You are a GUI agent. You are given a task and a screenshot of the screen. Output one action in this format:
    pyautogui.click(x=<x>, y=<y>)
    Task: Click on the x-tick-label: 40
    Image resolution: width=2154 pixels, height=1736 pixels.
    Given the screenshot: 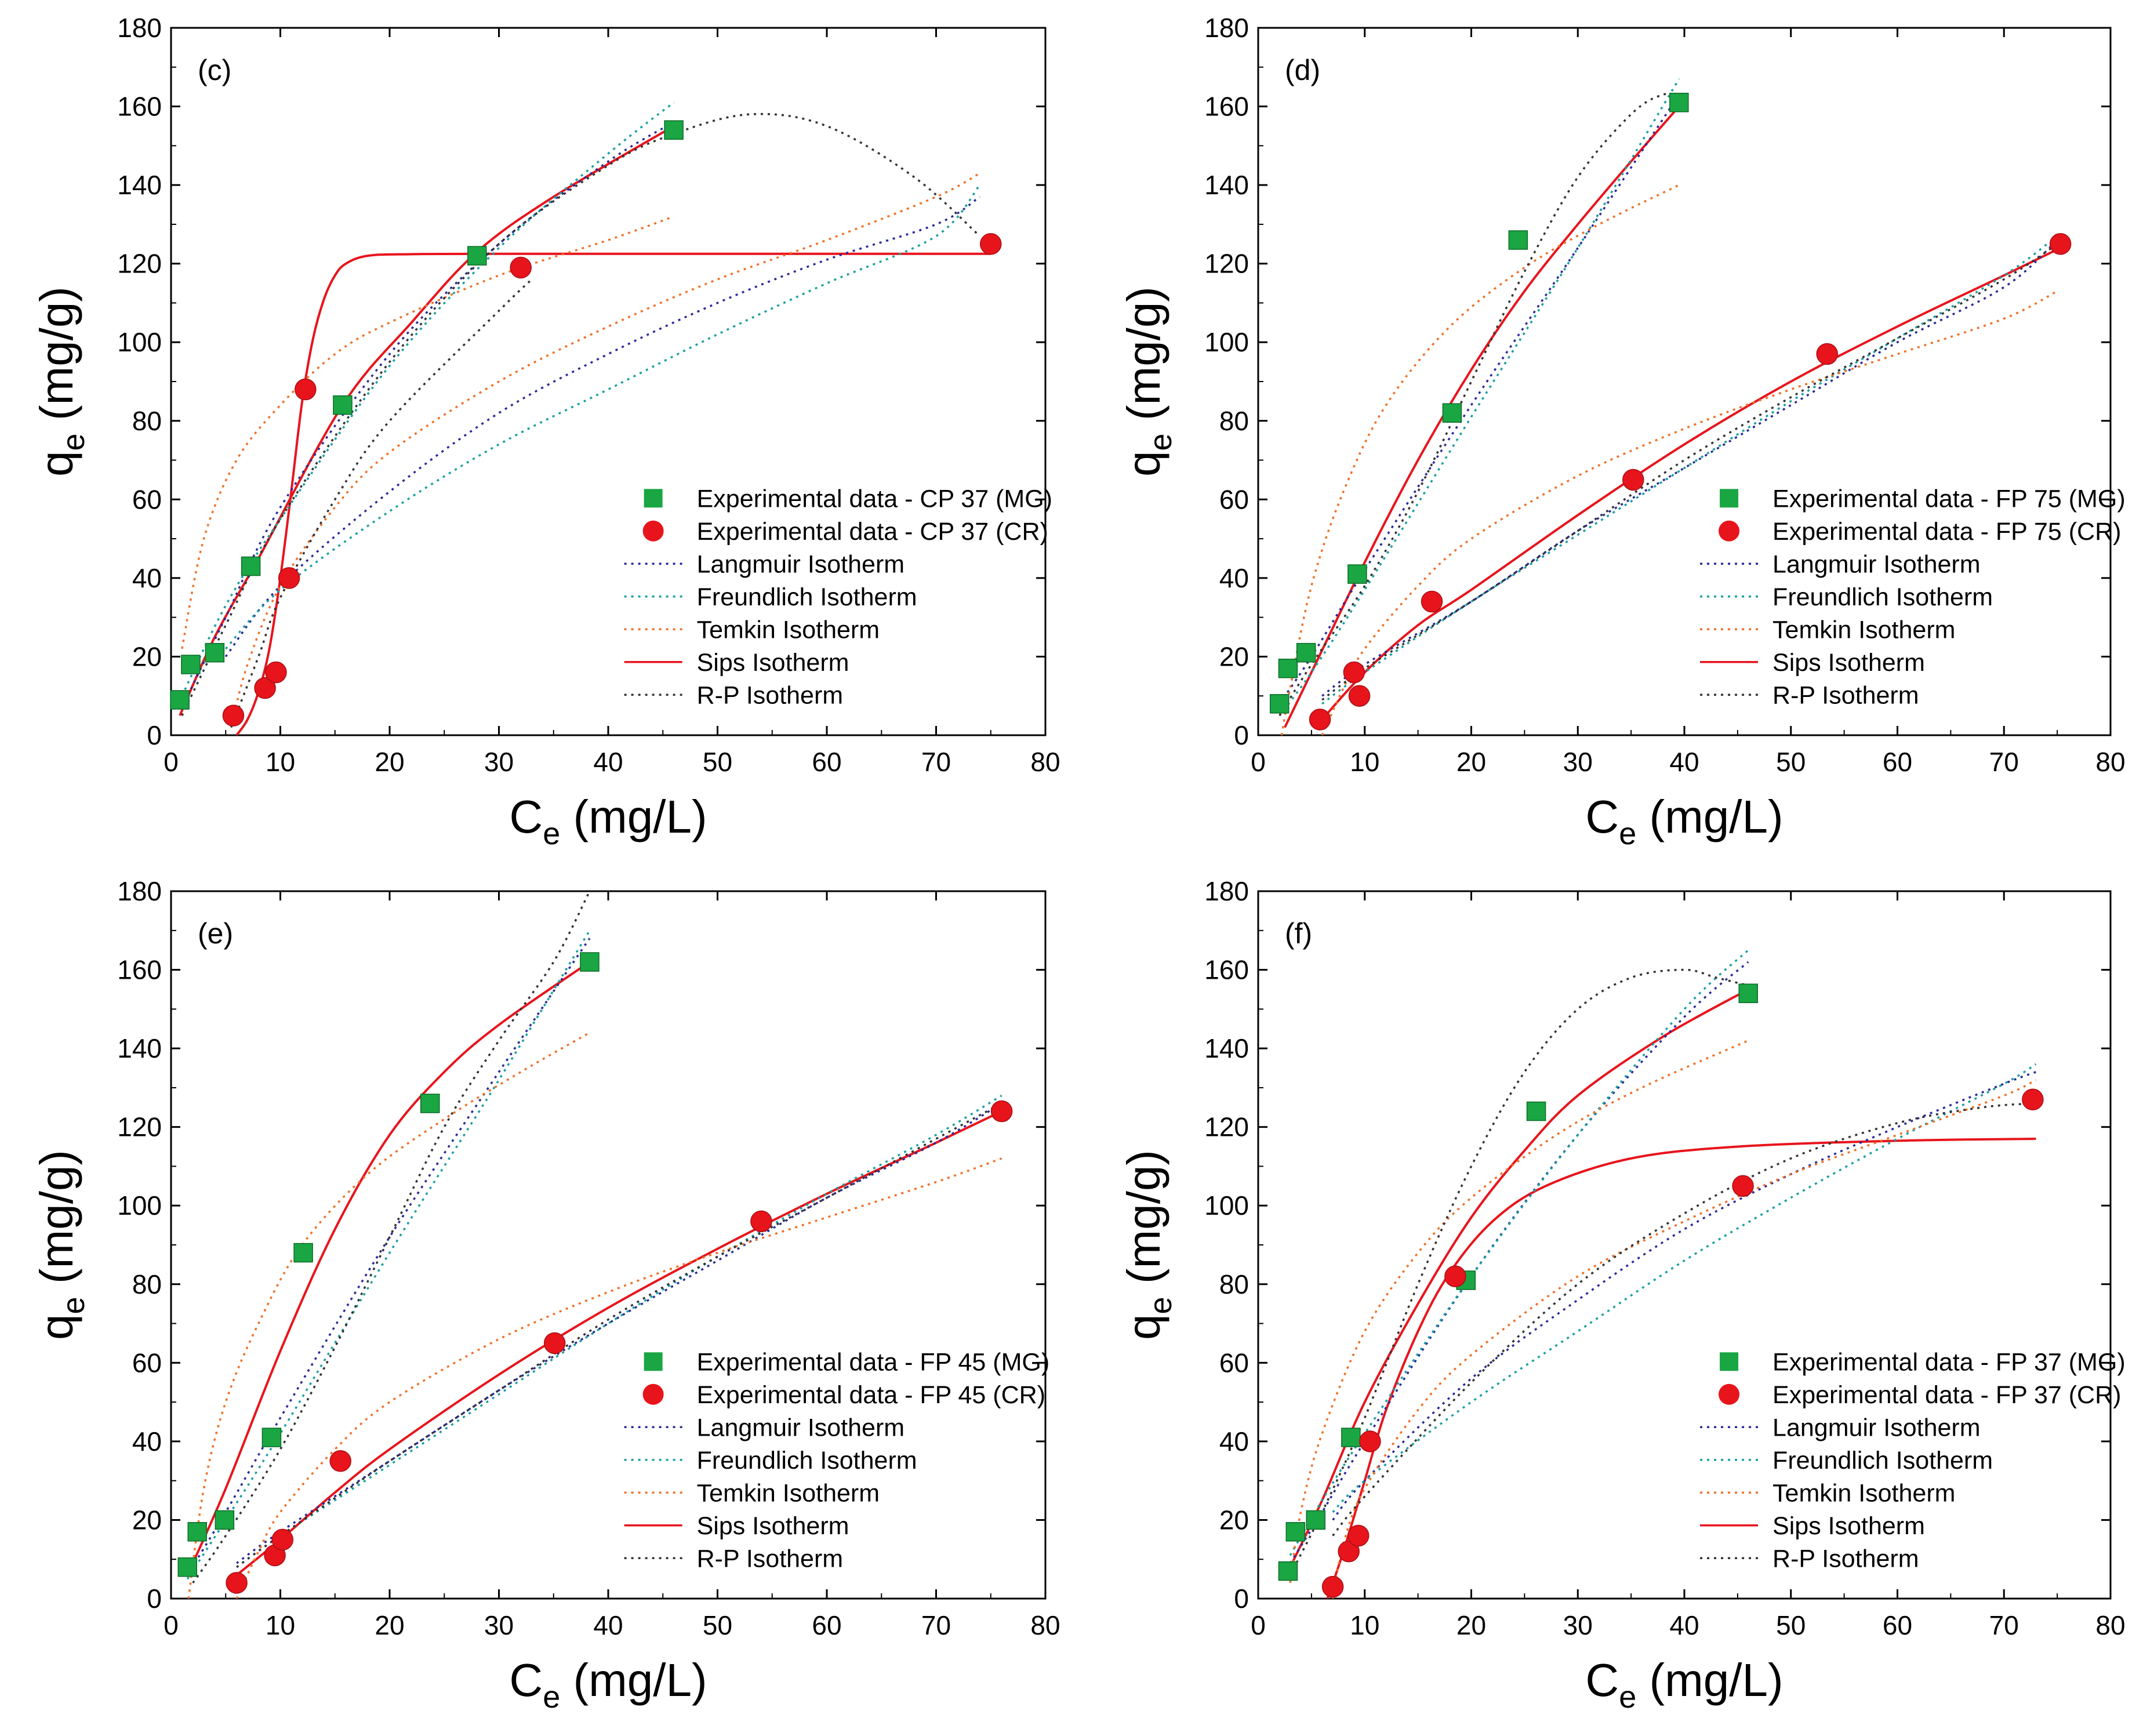 What is the action you would take?
    pyautogui.click(x=1684, y=1625)
    